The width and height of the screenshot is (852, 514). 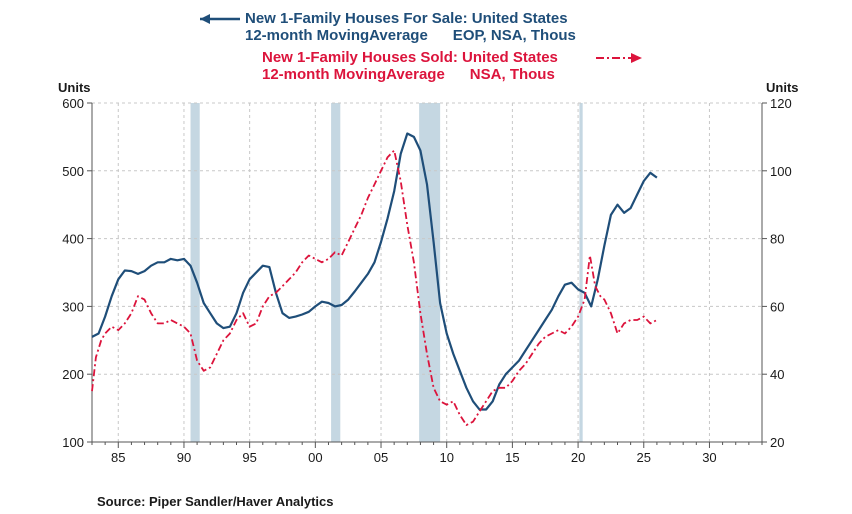 I want to click on x-tick-label: 25, so click(x=644, y=457).